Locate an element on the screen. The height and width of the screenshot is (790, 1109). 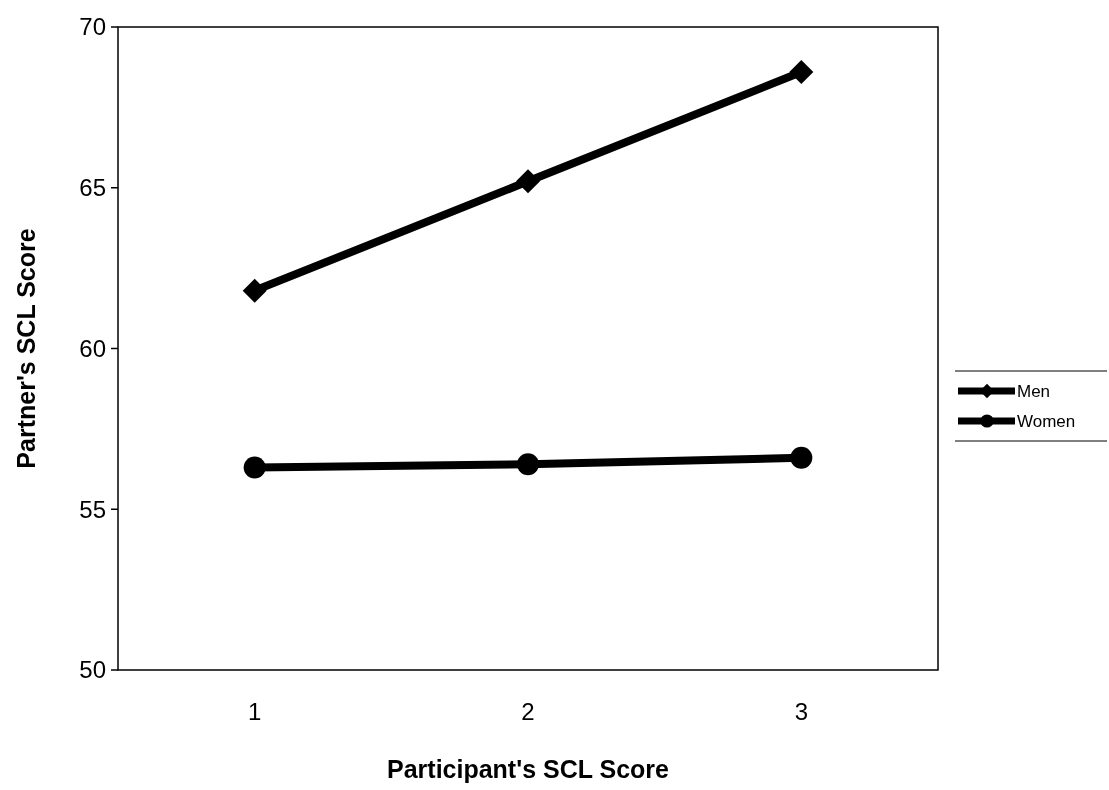
x-tick-label: 2 is located at coordinates (528, 711).